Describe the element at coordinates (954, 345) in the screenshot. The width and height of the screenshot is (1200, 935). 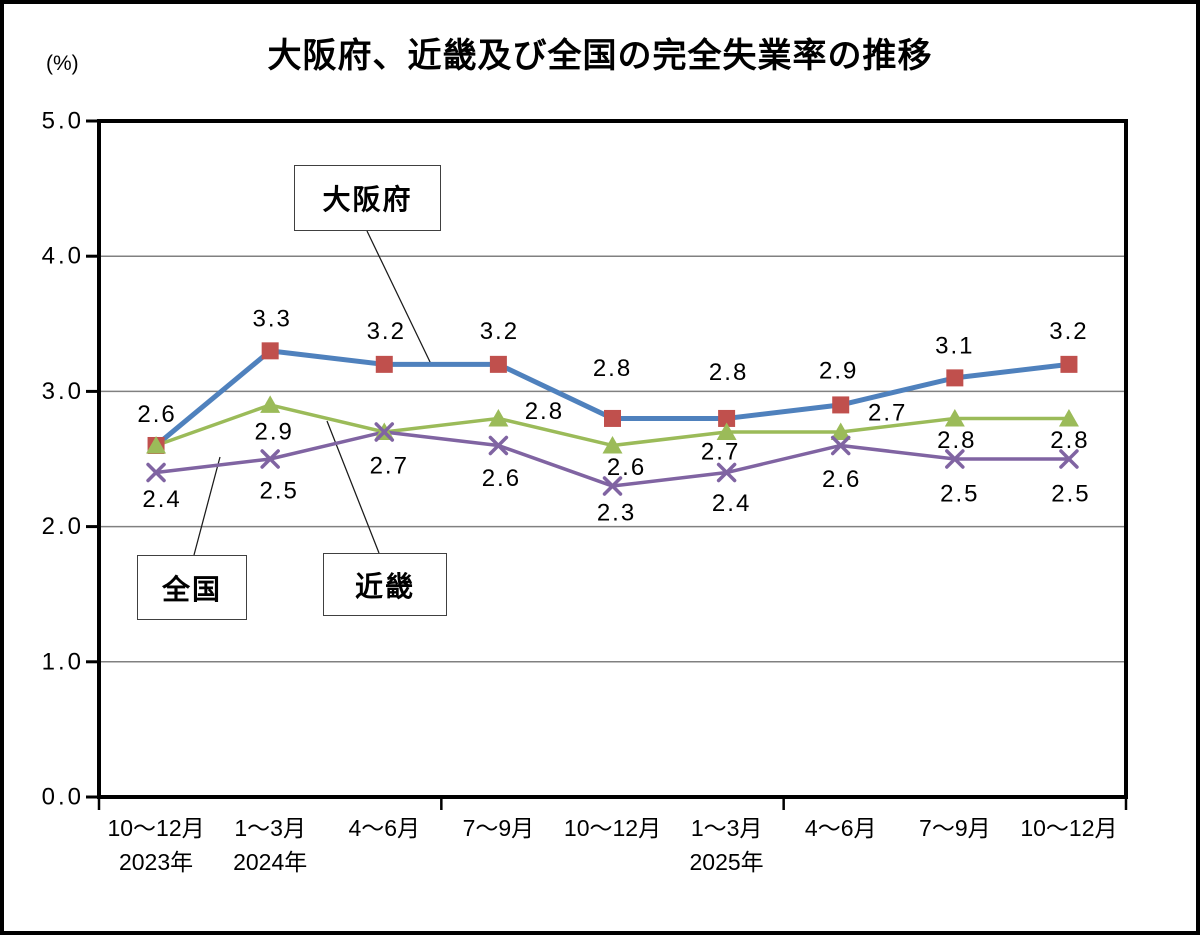
I see `svg-text: 3.1` at that location.